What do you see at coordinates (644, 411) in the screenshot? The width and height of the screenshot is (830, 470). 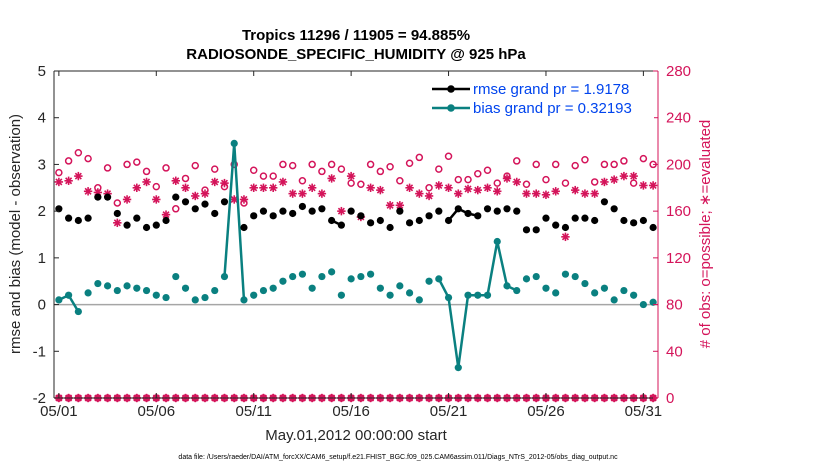 I see `x-tick-label: 05/31` at bounding box center [644, 411].